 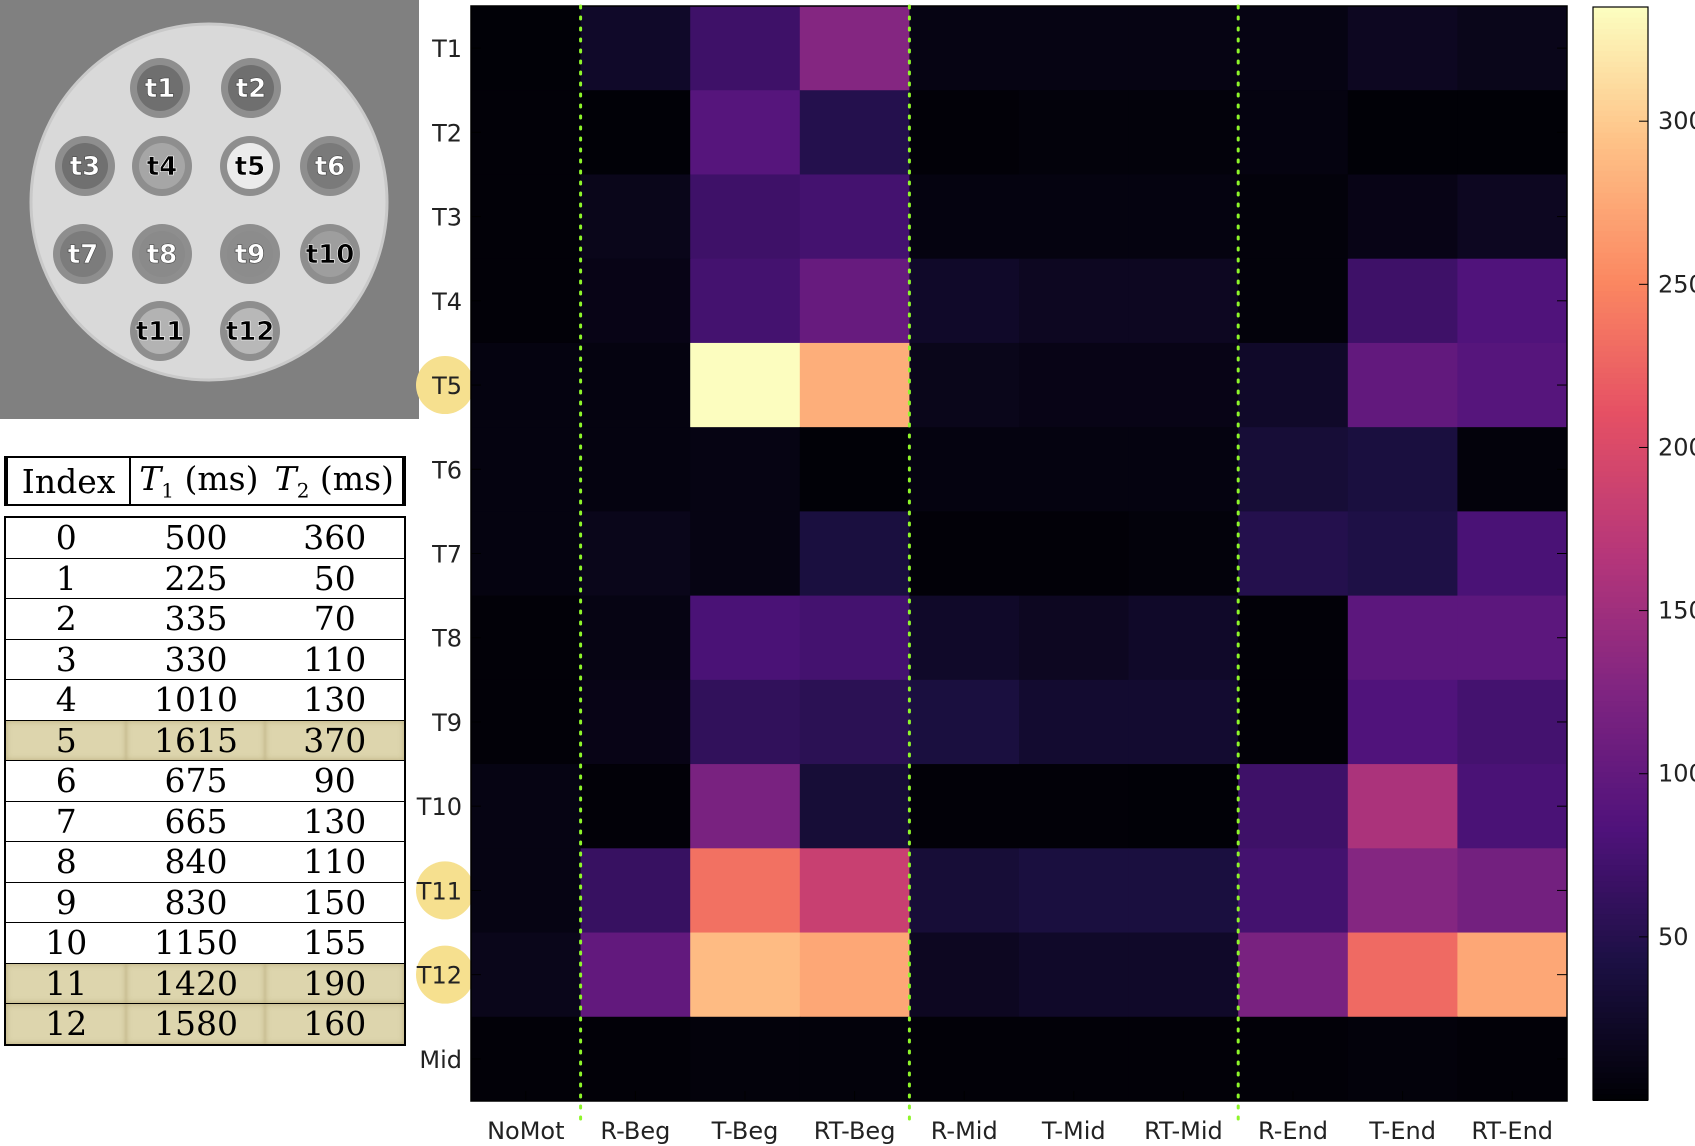 What do you see at coordinates (439, 976) in the screenshot?
I see `row-label: T12` at bounding box center [439, 976].